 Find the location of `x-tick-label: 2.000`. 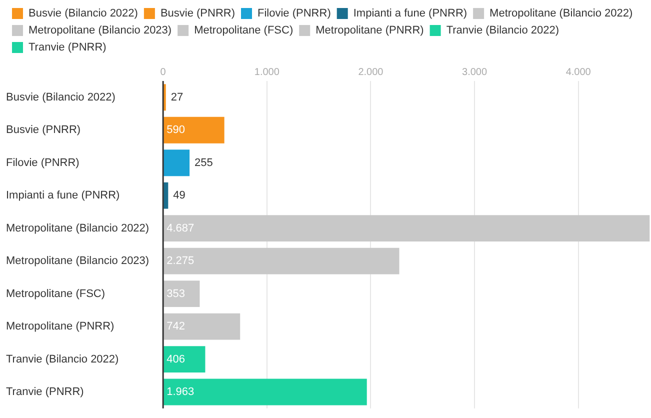

x-tick-label: 2.000 is located at coordinates (371, 72).